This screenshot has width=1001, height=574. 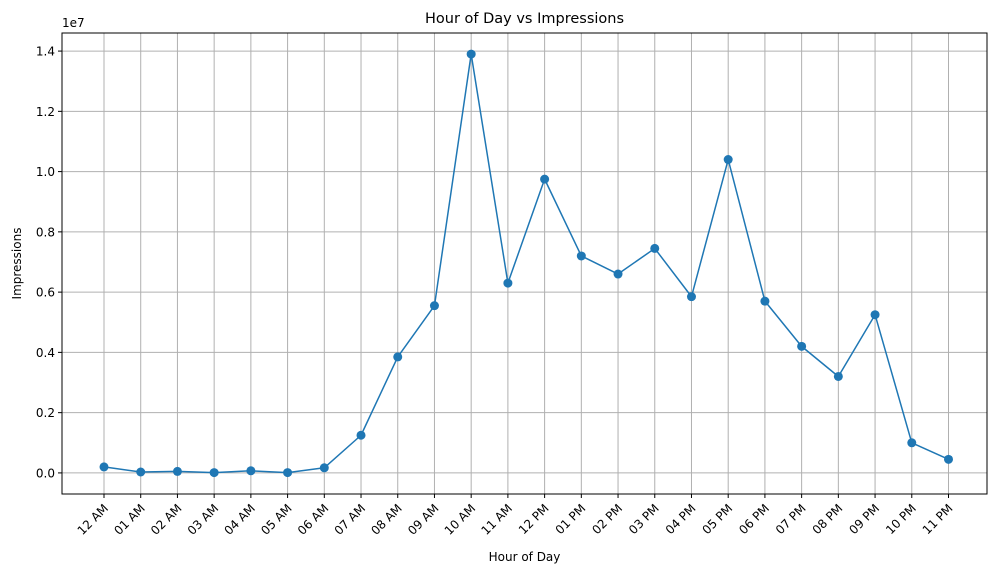 I want to click on x-tick-label: 07 AM, so click(x=350, y=519).